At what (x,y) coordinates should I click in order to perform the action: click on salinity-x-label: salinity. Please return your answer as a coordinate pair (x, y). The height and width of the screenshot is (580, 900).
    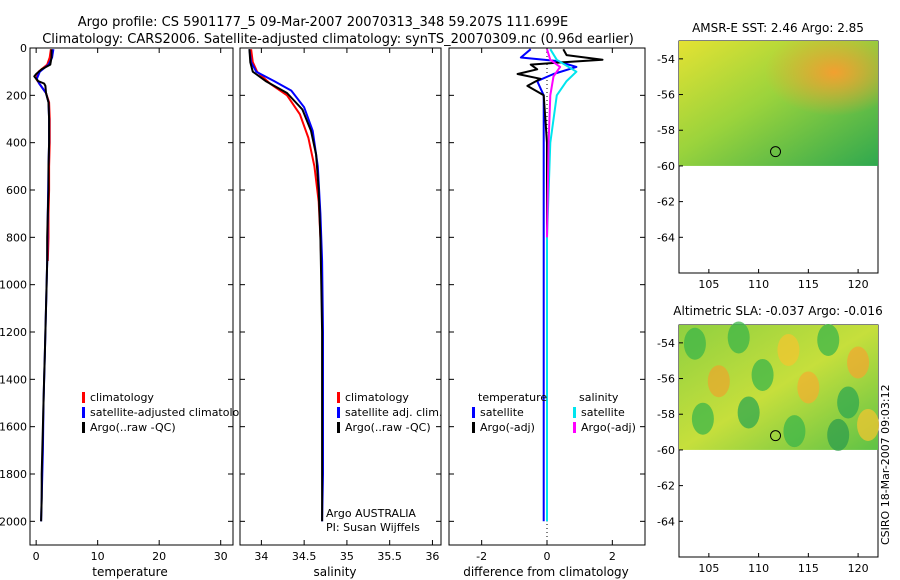
    Looking at the image, I should click on (334, 572).